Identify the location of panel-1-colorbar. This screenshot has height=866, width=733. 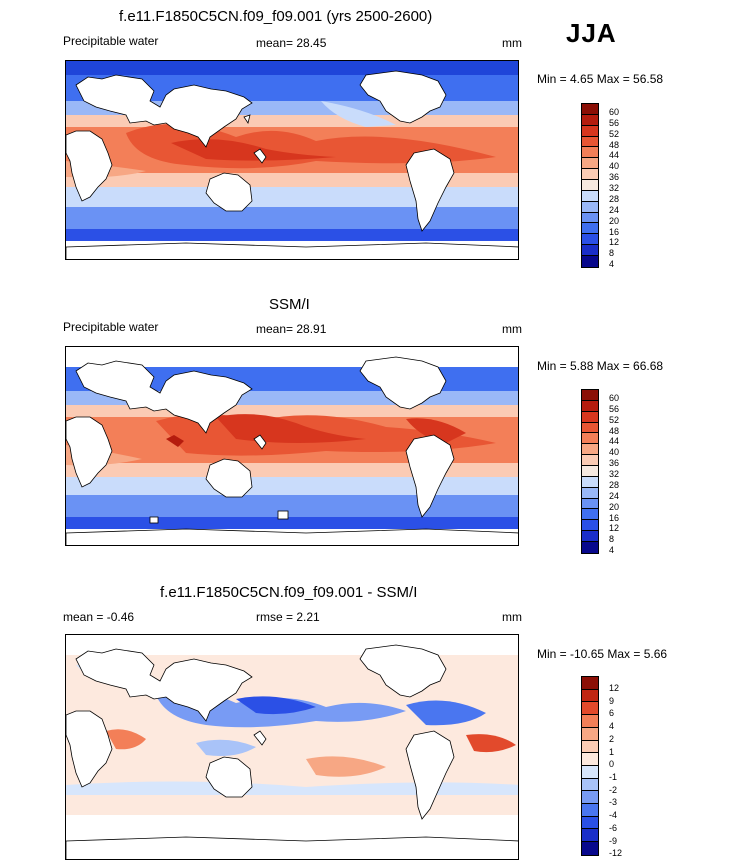
(590, 185).